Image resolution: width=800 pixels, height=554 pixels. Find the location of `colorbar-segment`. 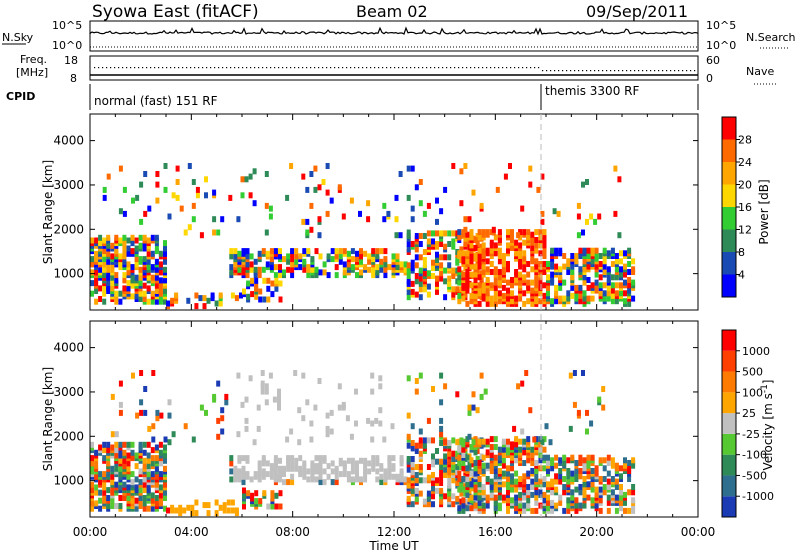

colorbar-segment is located at coordinates (729, 423).